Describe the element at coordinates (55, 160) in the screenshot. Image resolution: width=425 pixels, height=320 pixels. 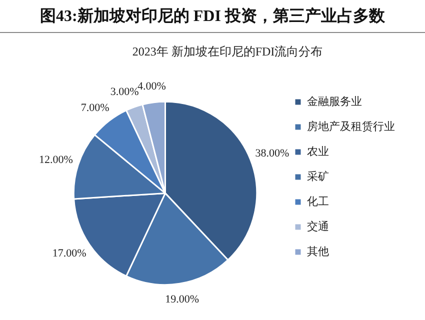
I see `data-label: 12.00%` at that location.